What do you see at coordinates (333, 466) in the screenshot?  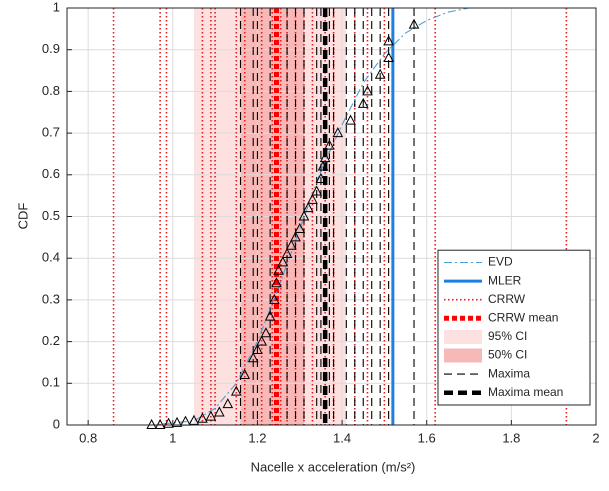 I see `x-axis-label: Nacelle x acceleration (m/s²)` at bounding box center [333, 466].